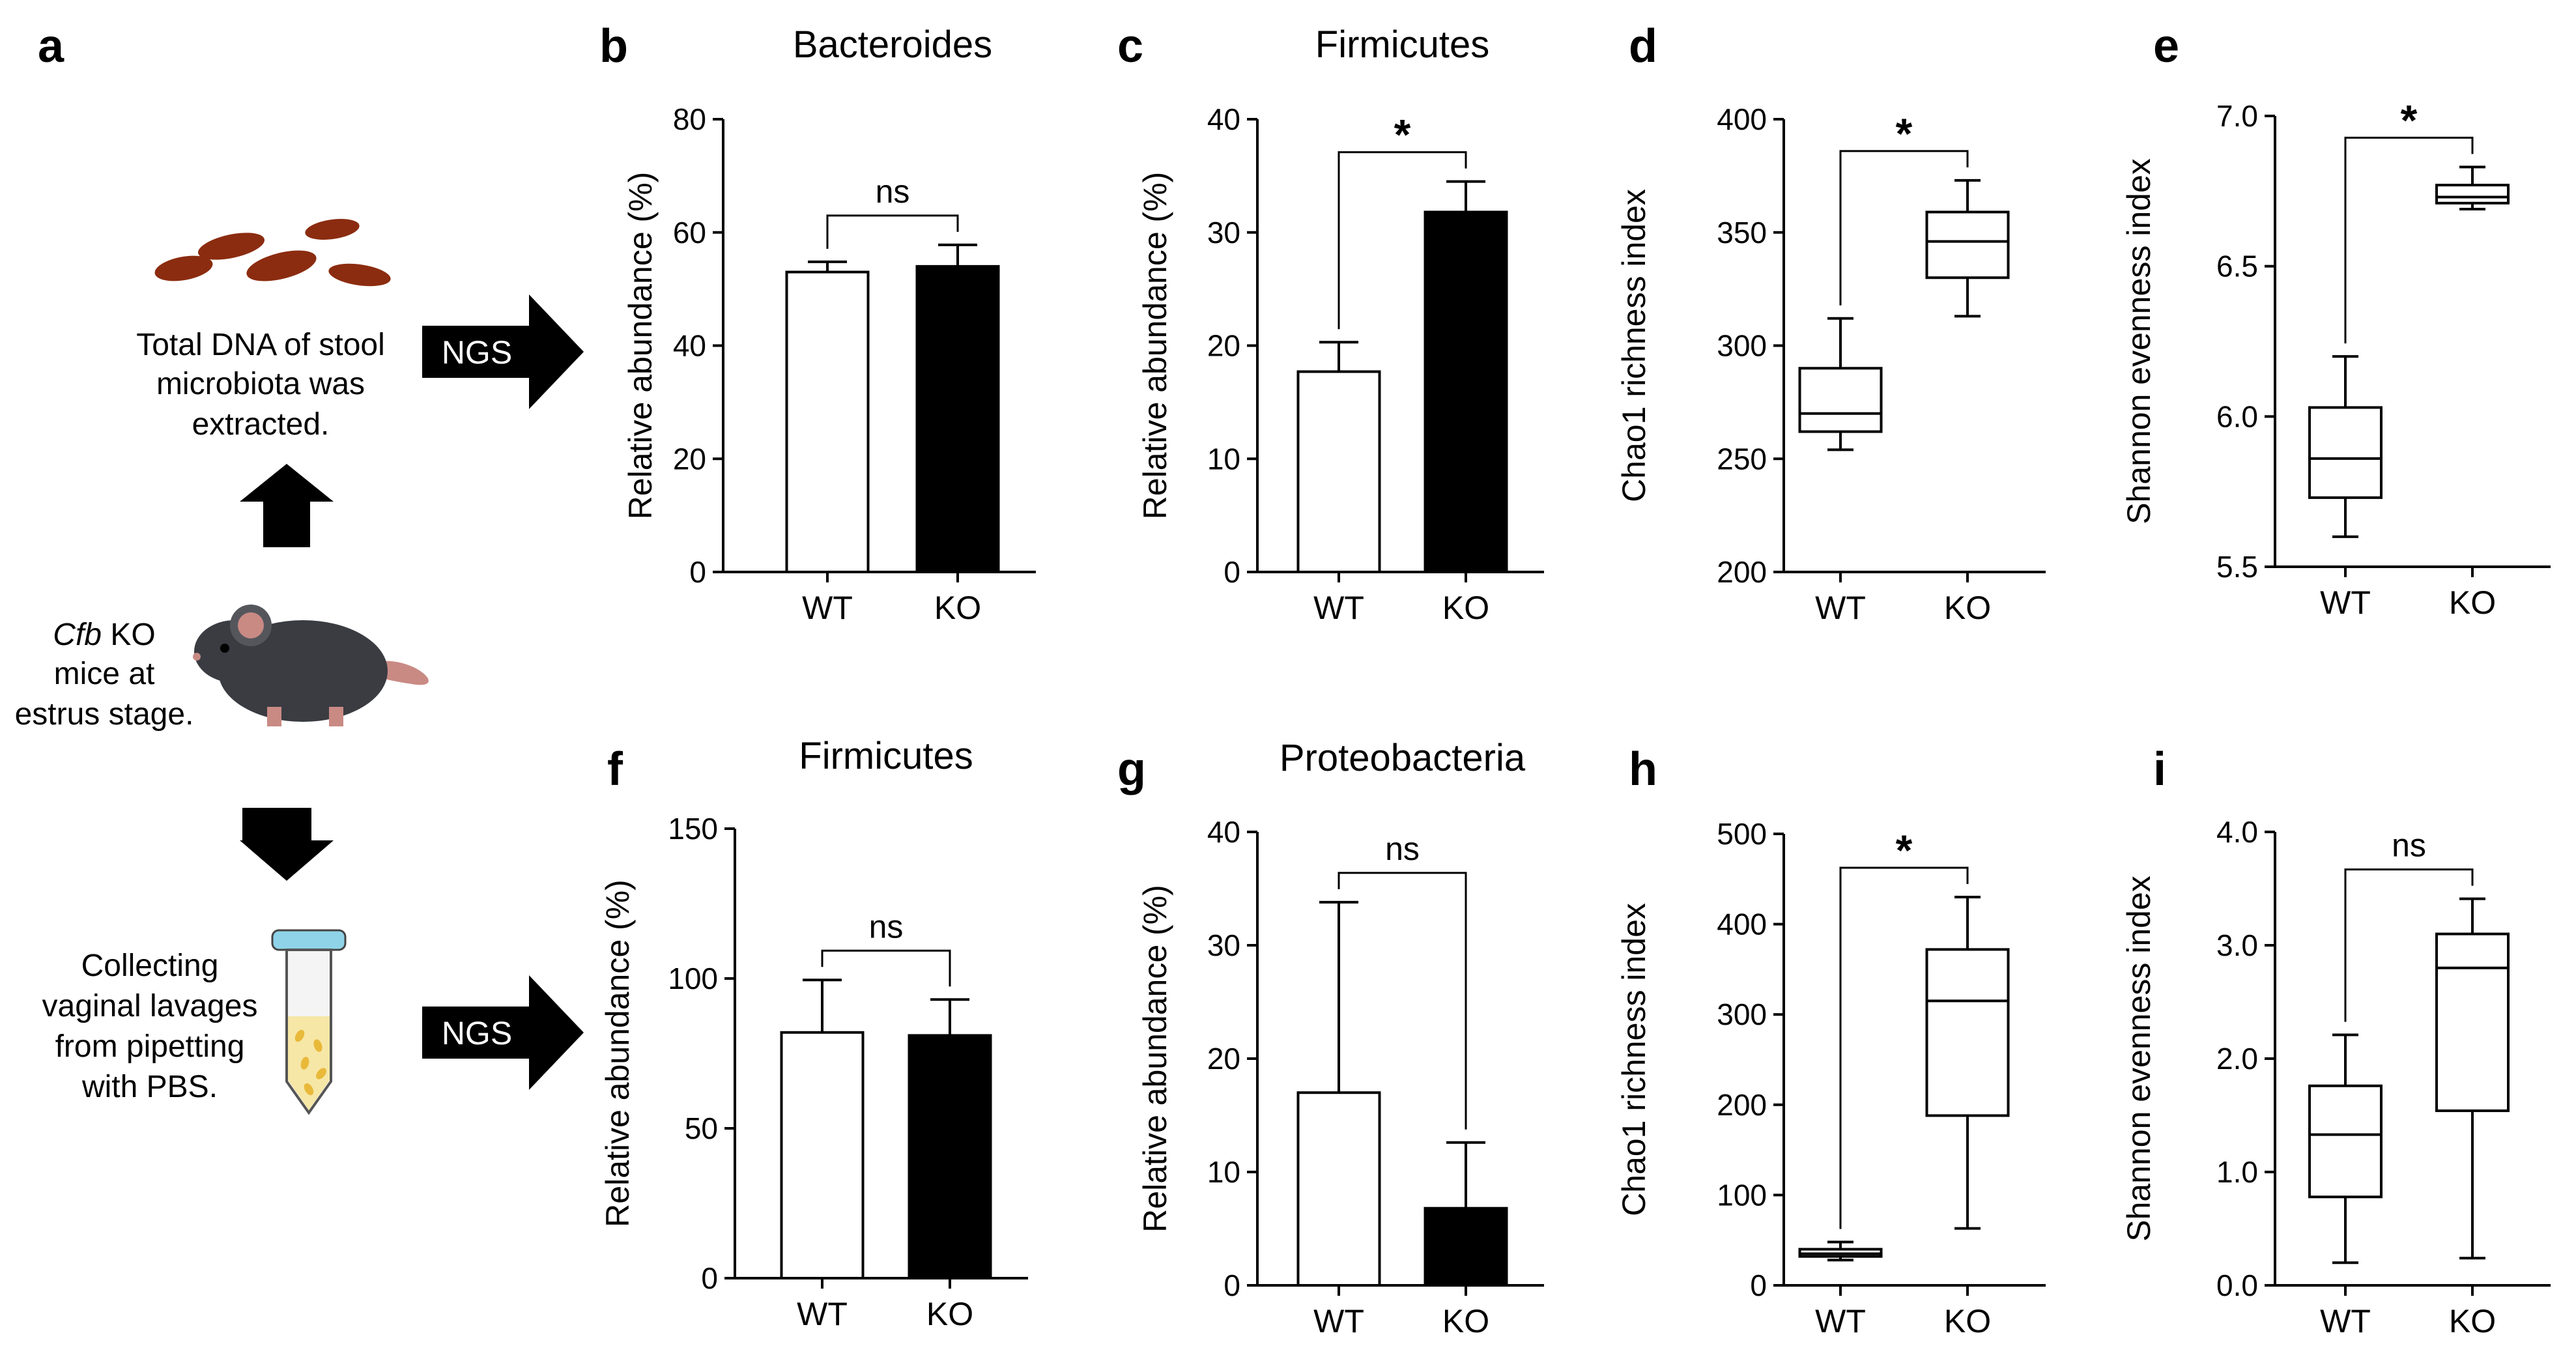  What do you see at coordinates (2237, 266) in the screenshot?
I see `y-tick-label: 6.5` at bounding box center [2237, 266].